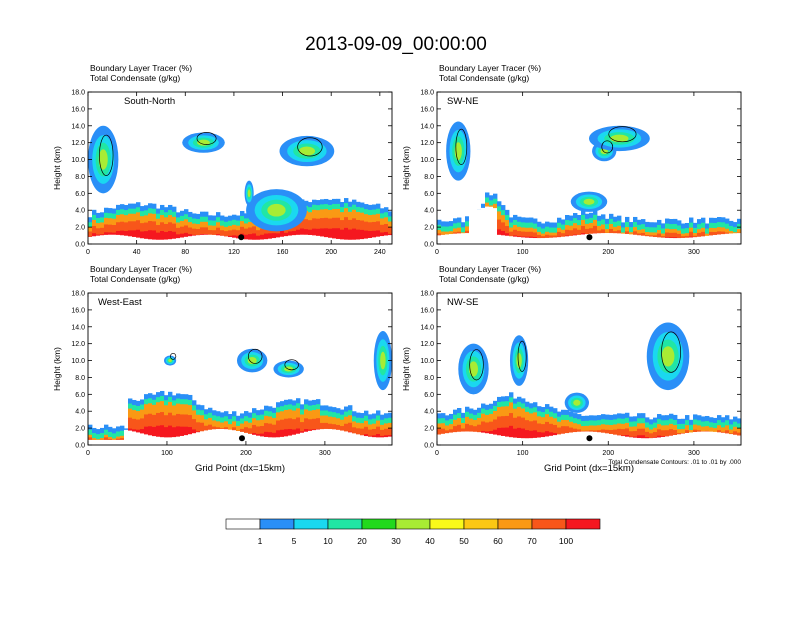  I want to click on colorbar-label: 50, so click(464, 541).